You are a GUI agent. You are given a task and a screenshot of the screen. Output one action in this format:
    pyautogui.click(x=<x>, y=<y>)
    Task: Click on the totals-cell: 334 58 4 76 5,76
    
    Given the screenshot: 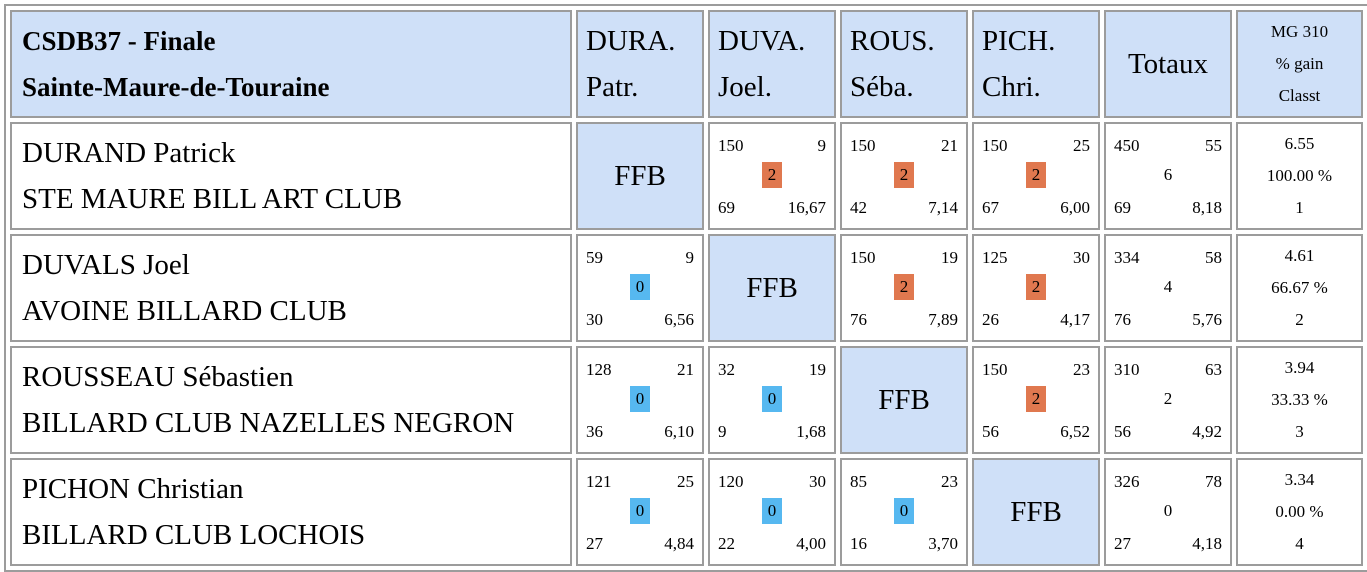 What is the action you would take?
    pyautogui.click(x=1168, y=288)
    